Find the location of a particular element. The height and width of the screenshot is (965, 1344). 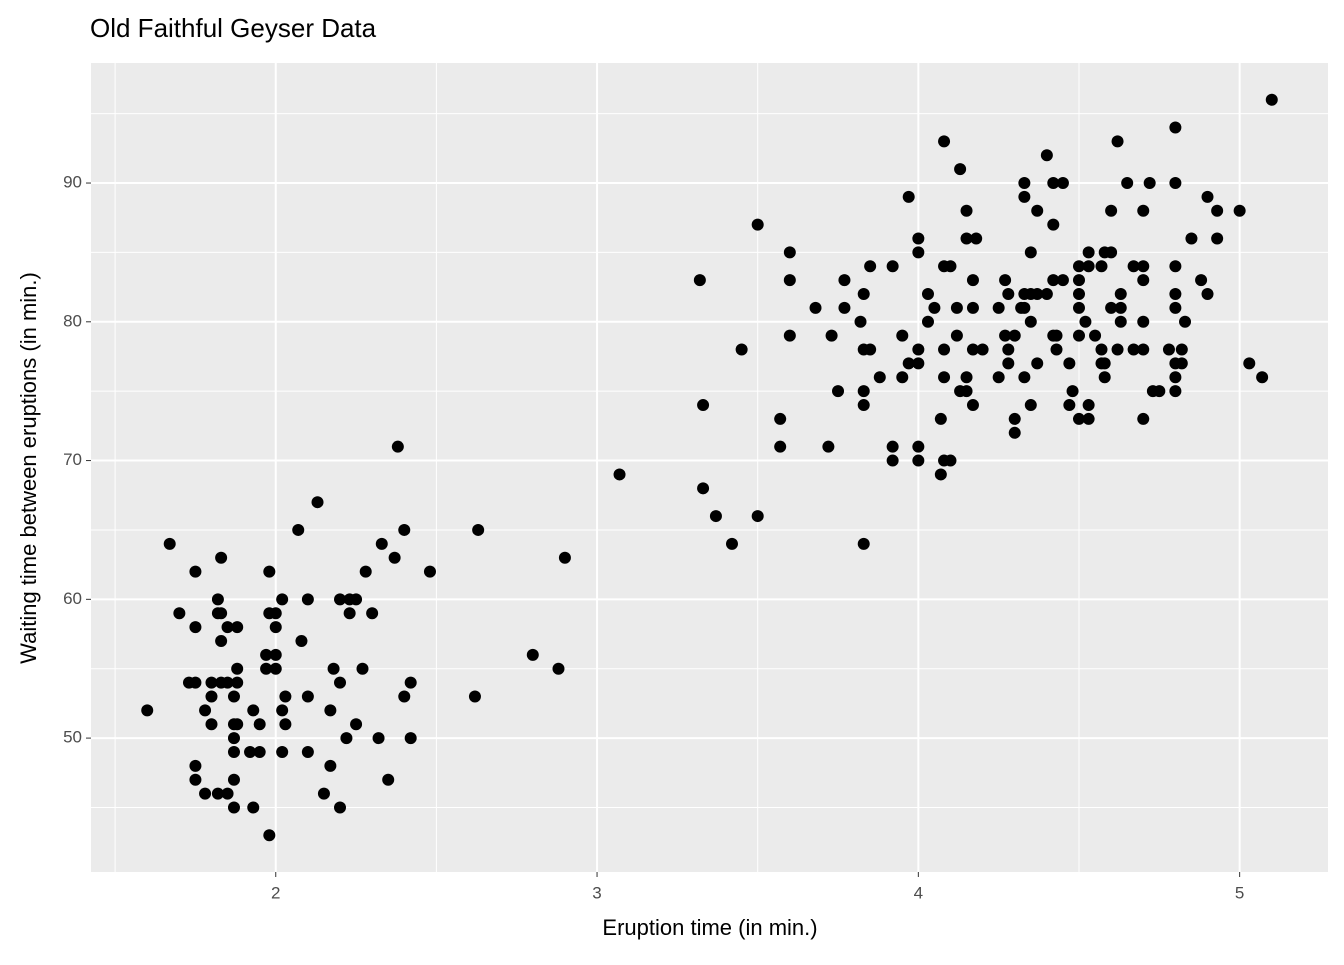

y-tick-label: 50 is located at coordinates (72, 737).